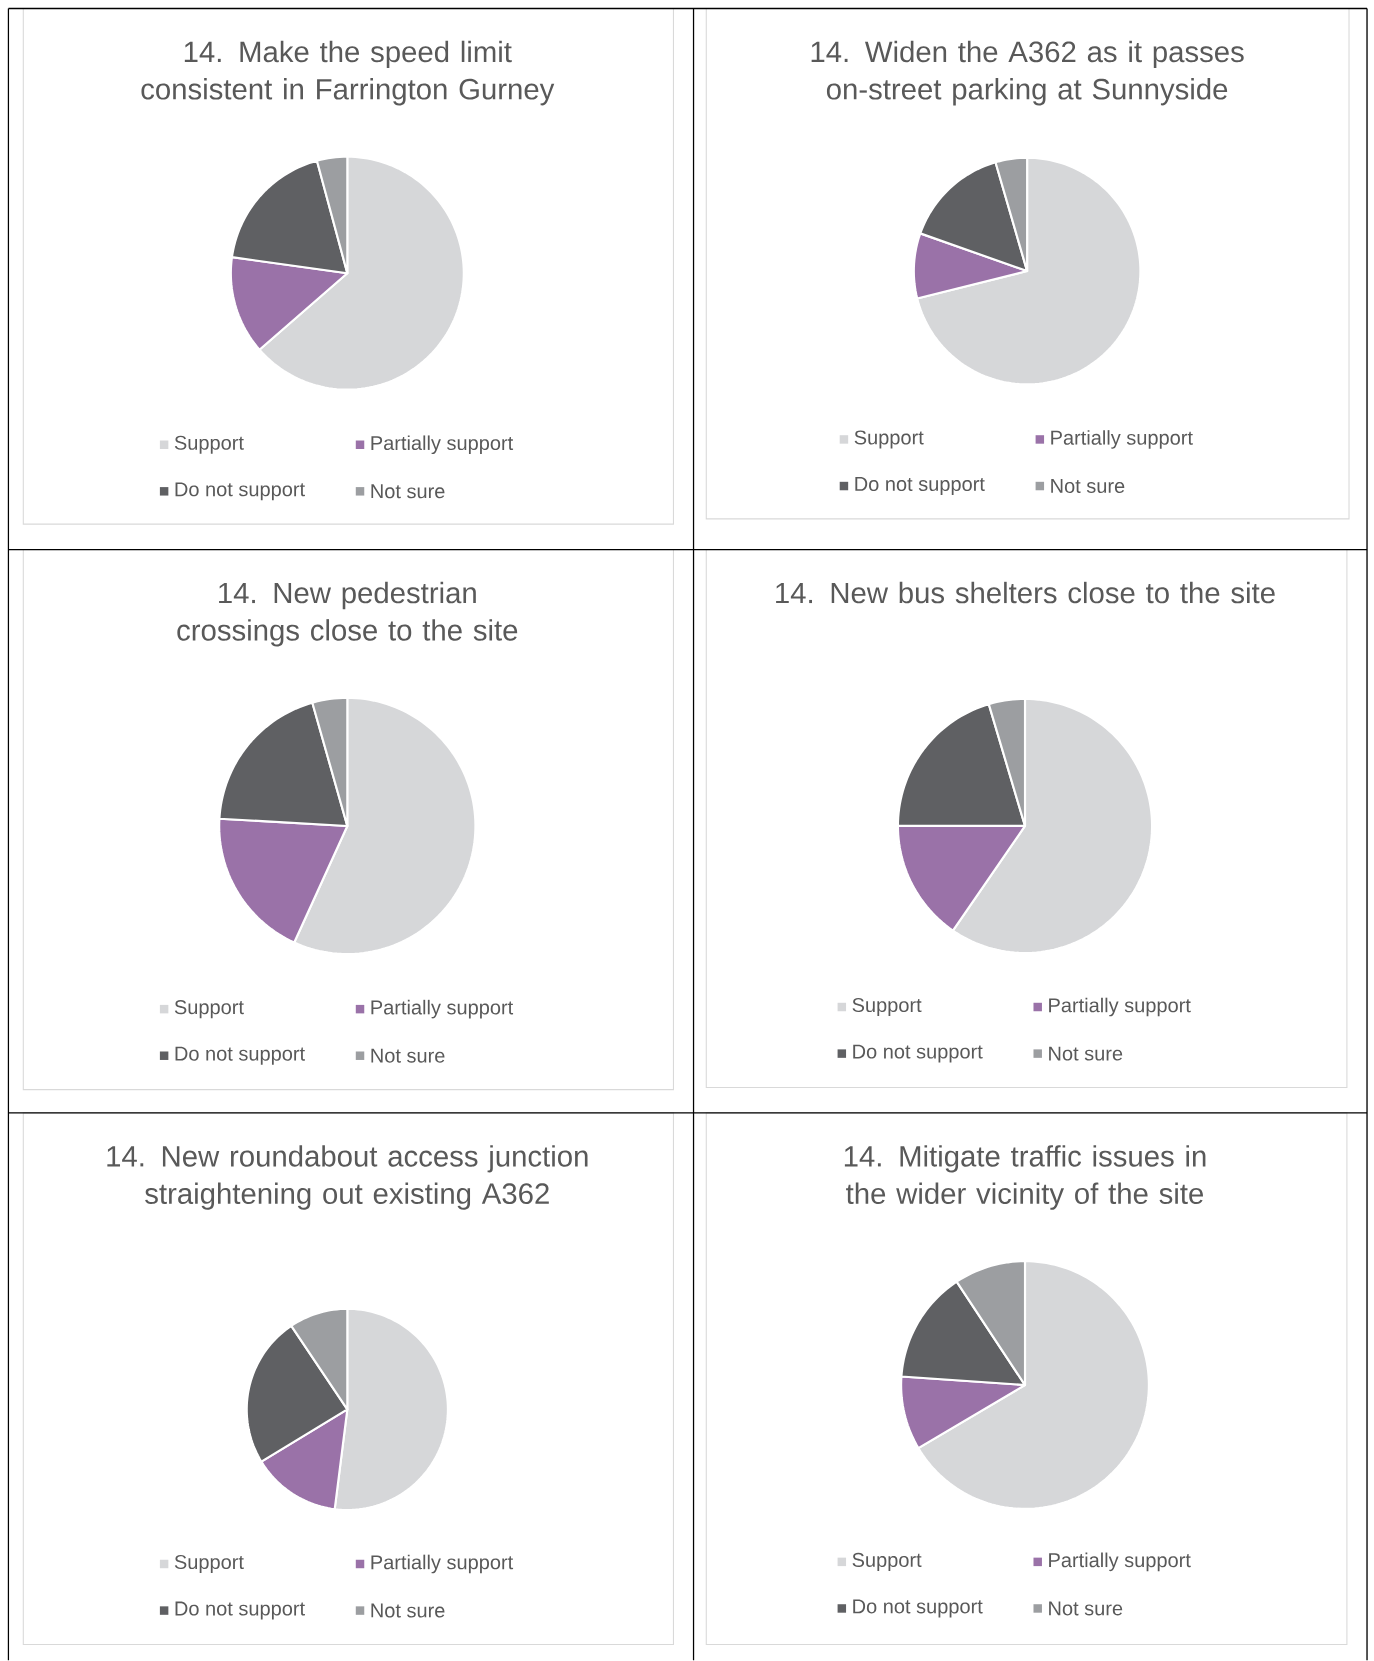 The height and width of the screenshot is (1661, 1374). I want to click on chart-title: 14. New bus shelters close to the site, so click(1025, 592).